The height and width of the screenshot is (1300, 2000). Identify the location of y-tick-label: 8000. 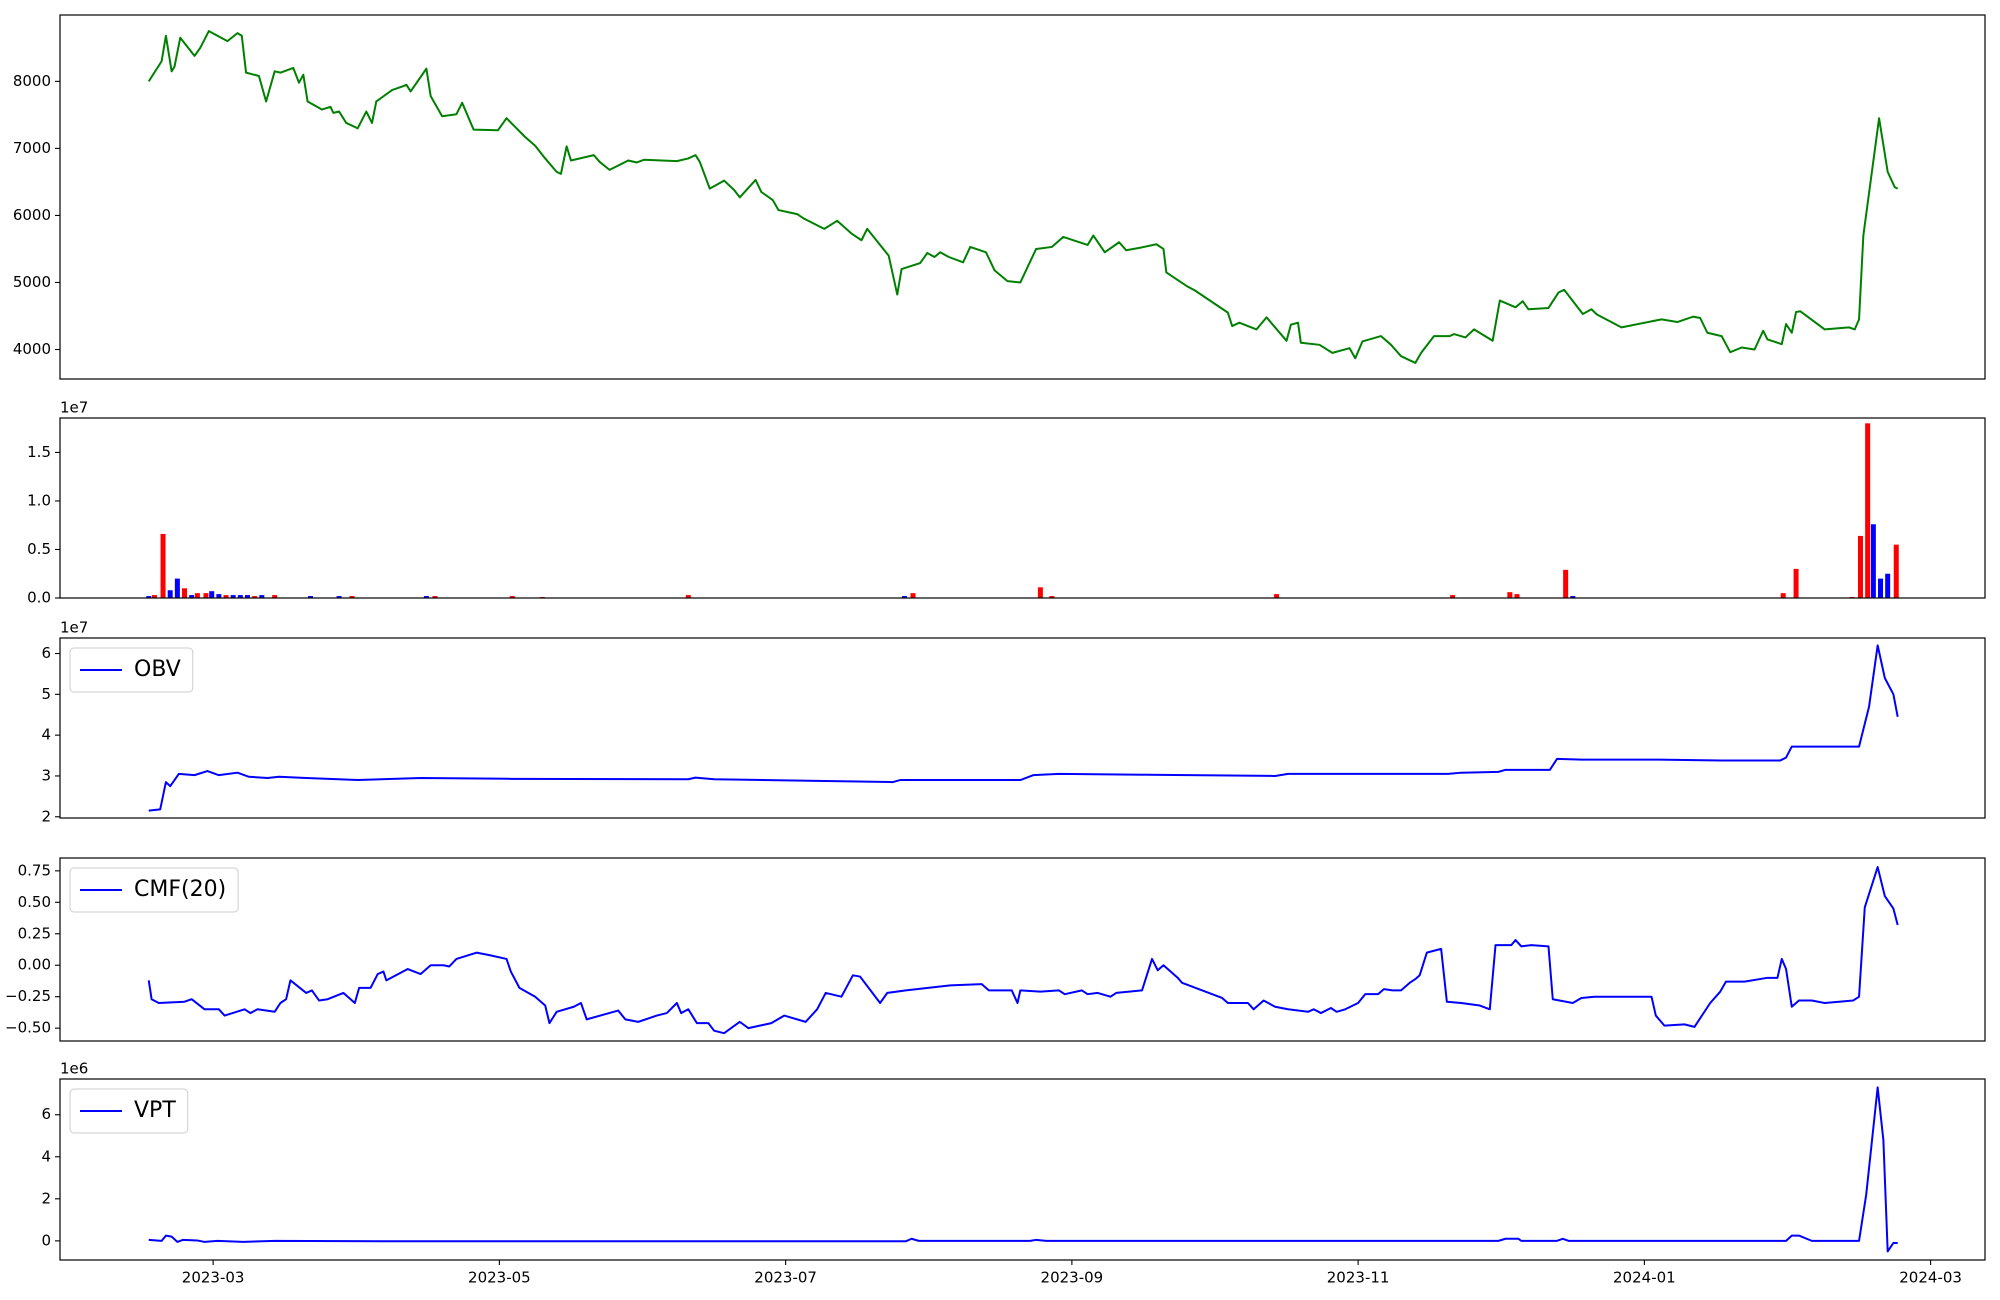
(32, 81).